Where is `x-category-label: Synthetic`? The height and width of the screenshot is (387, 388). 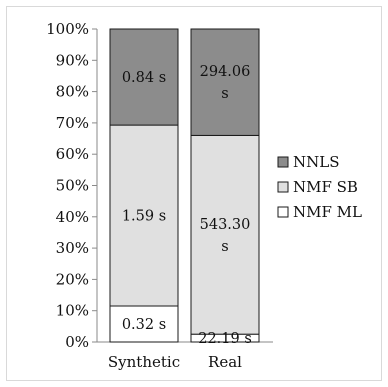
x-category-label: Synthetic is located at coordinates (144, 362).